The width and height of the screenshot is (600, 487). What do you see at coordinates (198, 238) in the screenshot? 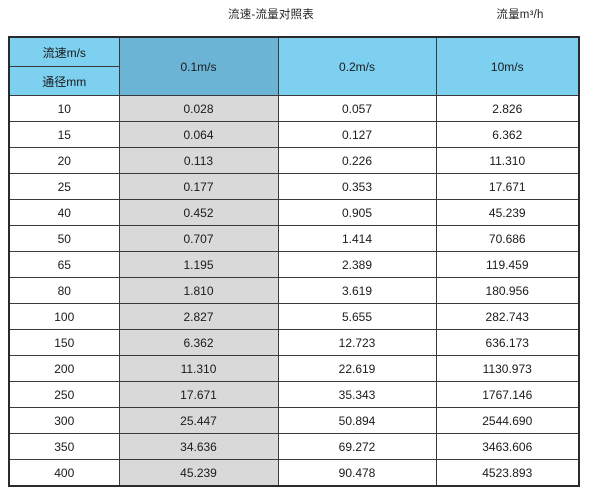
I see `cell-flow-0.1: 0.707` at bounding box center [198, 238].